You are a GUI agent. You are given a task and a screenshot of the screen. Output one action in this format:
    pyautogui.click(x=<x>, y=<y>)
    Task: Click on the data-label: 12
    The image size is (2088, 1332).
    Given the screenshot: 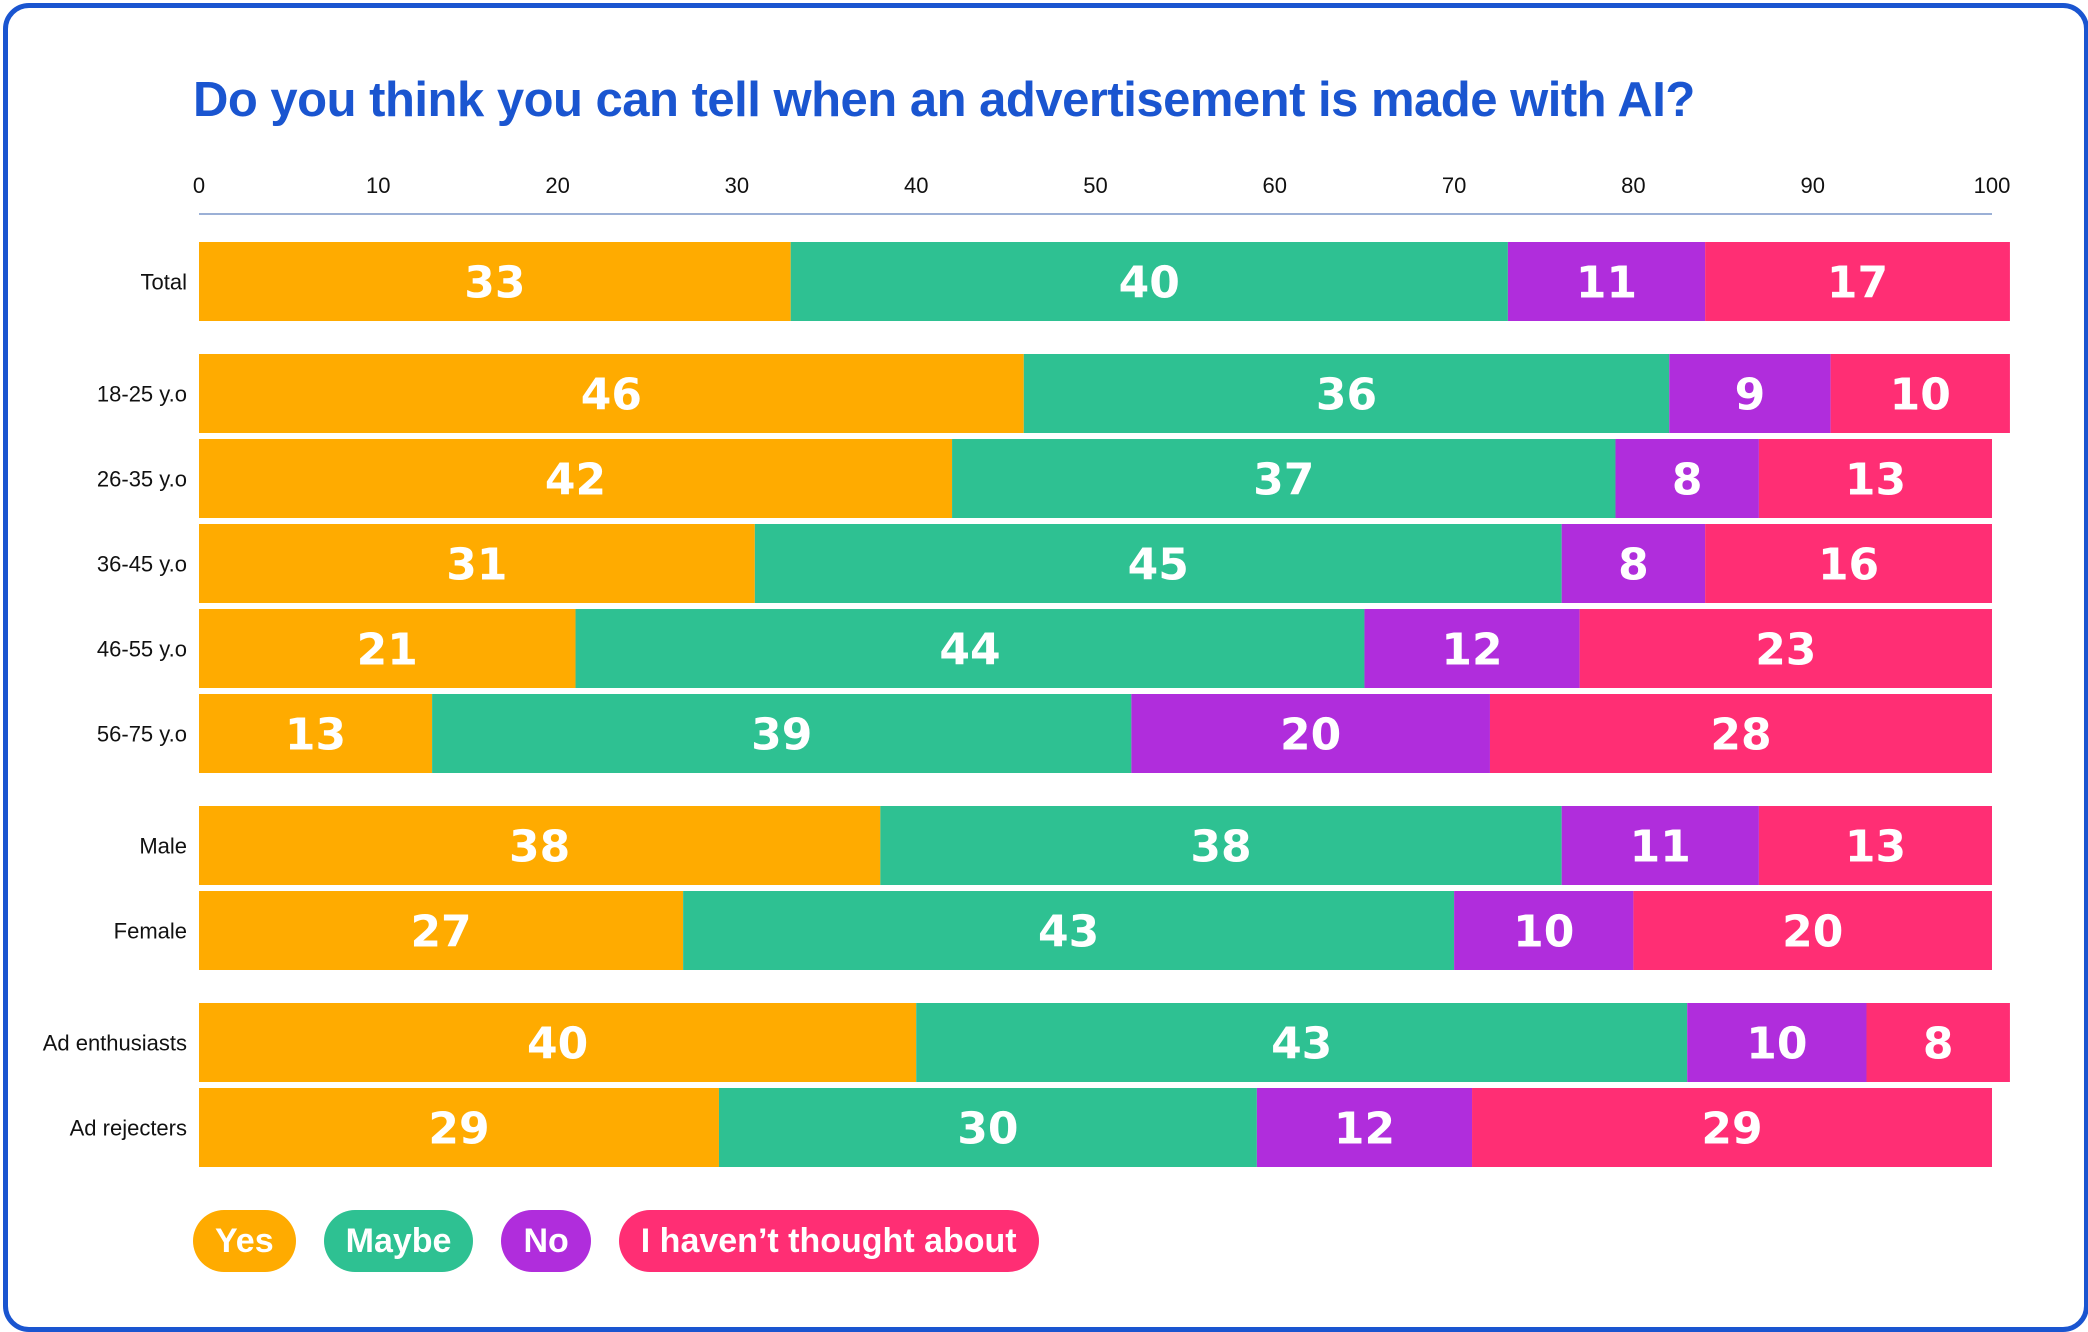 What is the action you would take?
    pyautogui.click(x=1471, y=650)
    